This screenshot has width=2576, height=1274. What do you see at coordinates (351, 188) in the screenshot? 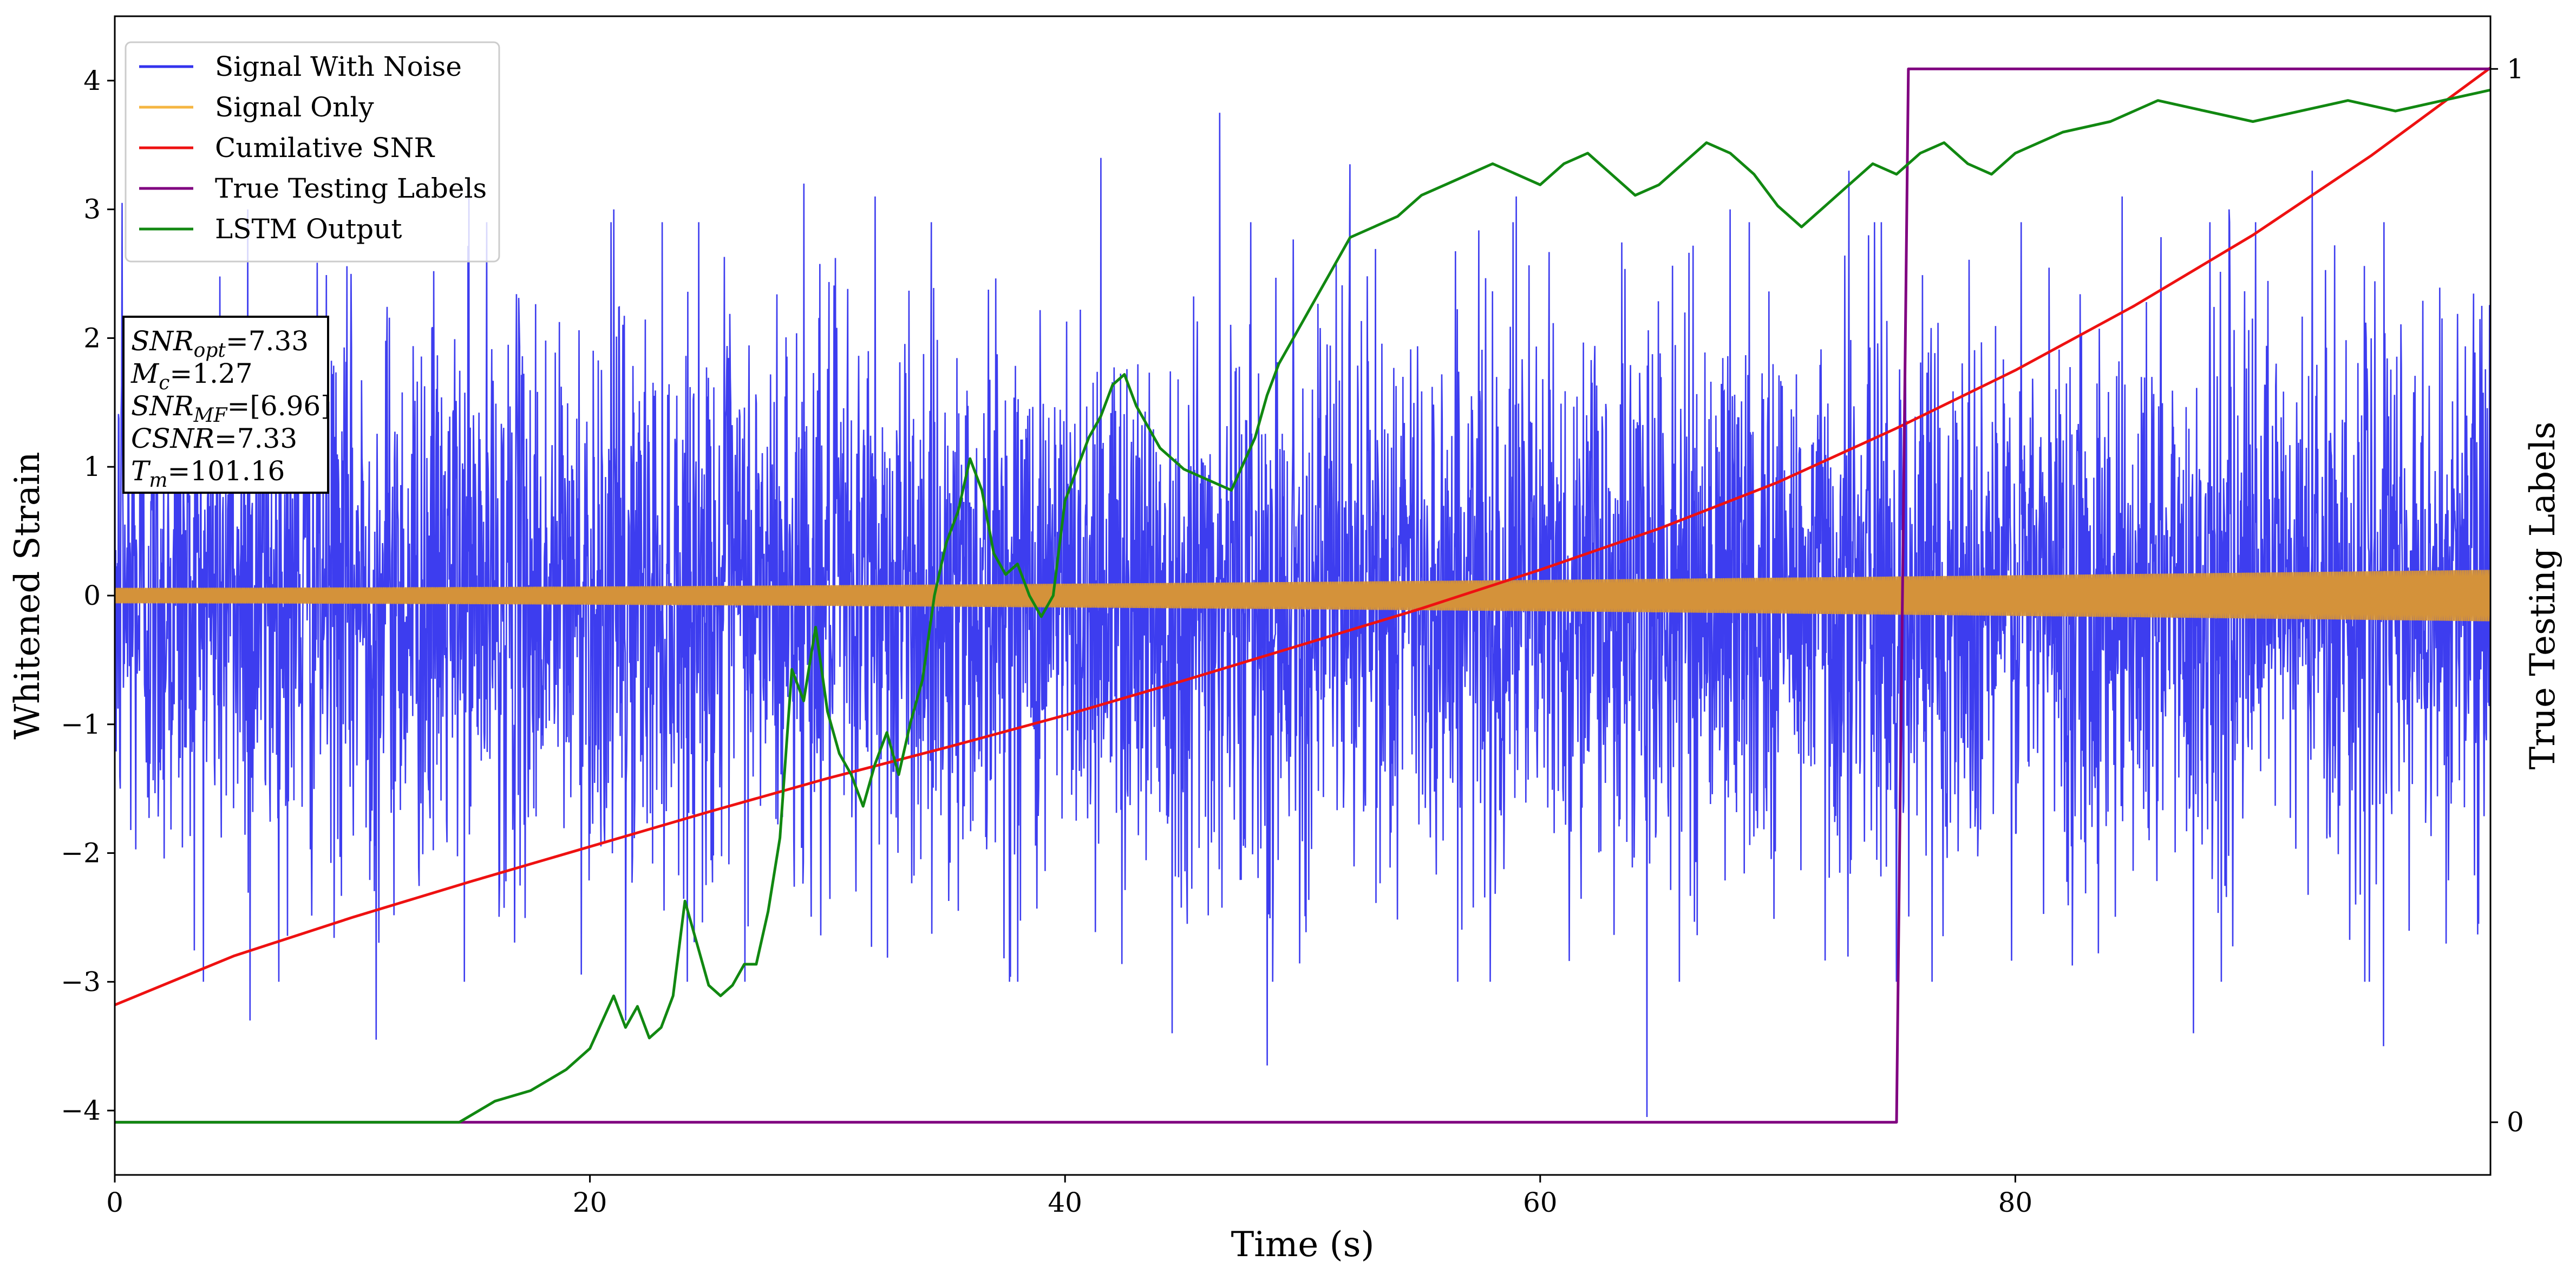
I see `legend-entry-label: True Testing Labels` at bounding box center [351, 188].